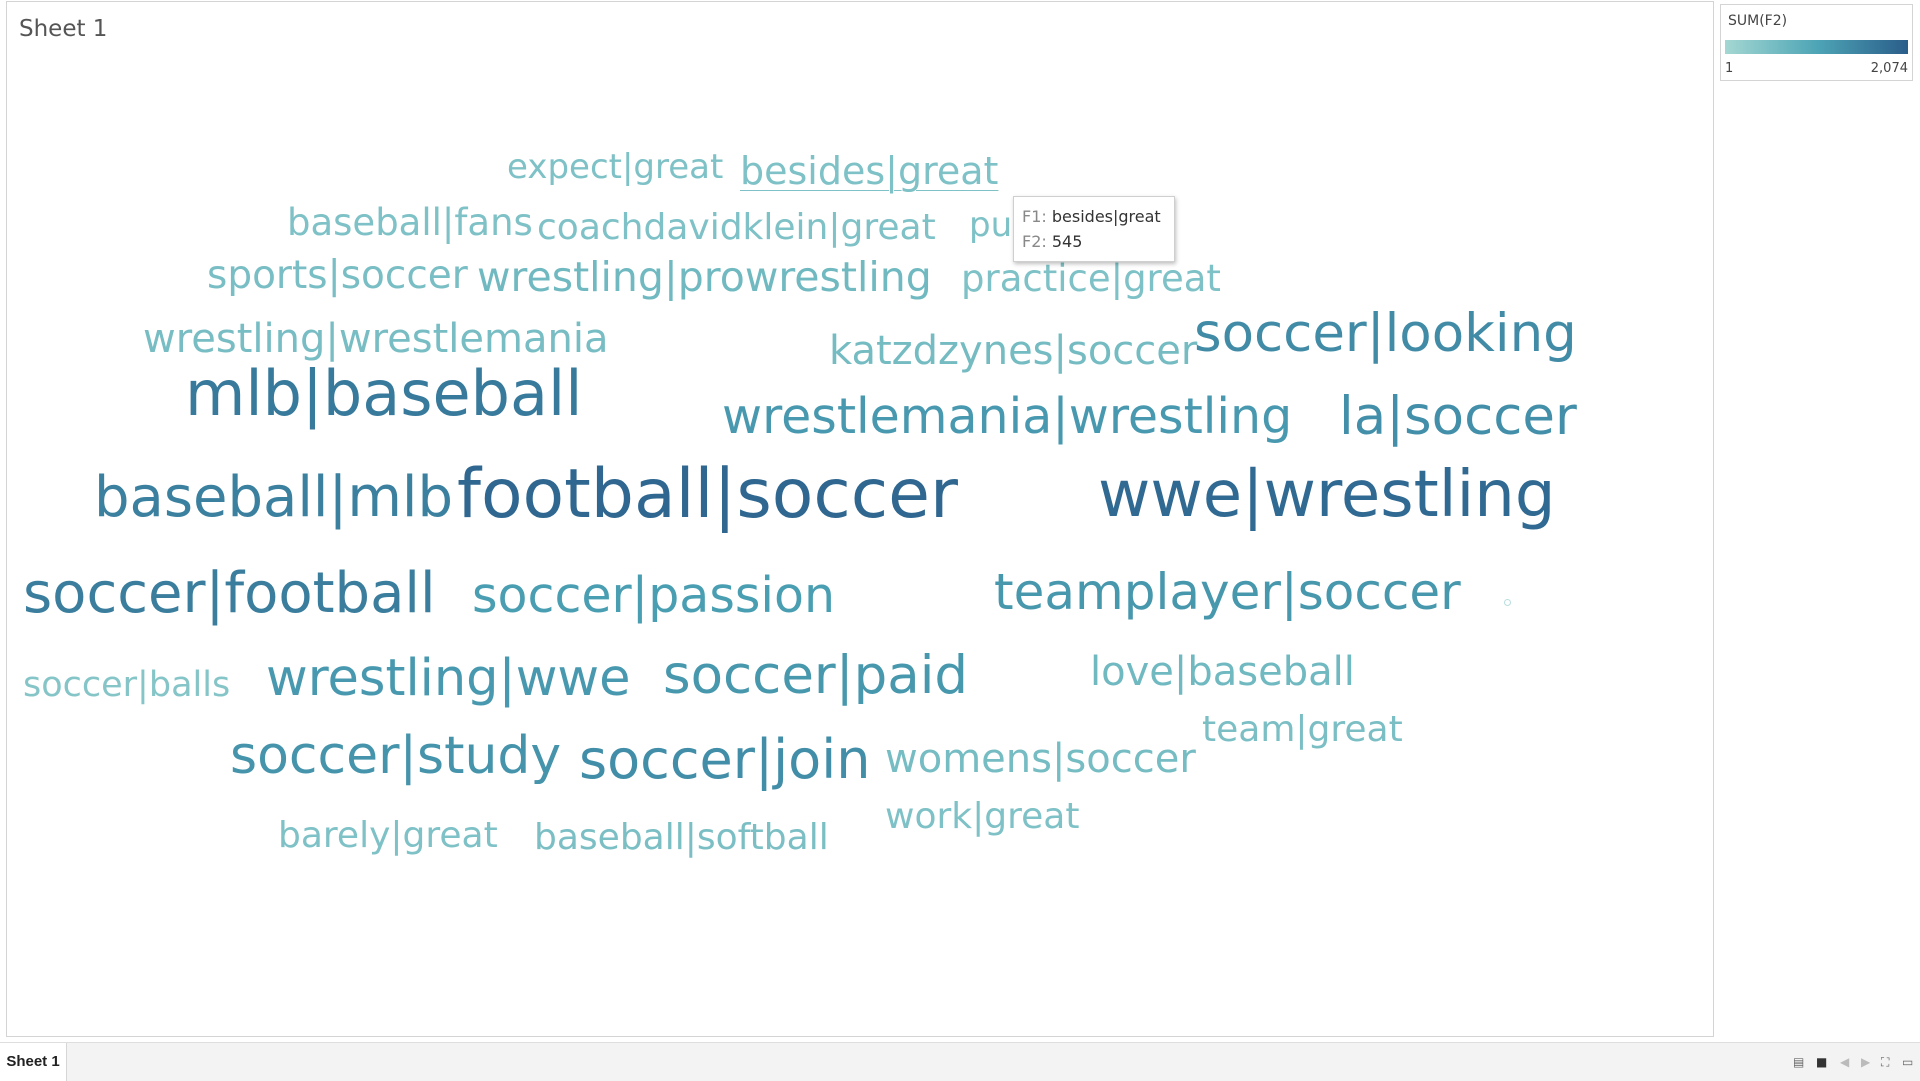 The height and width of the screenshot is (1081, 1920). I want to click on tab-sheet-1: Sheet 1, so click(33, 1062).